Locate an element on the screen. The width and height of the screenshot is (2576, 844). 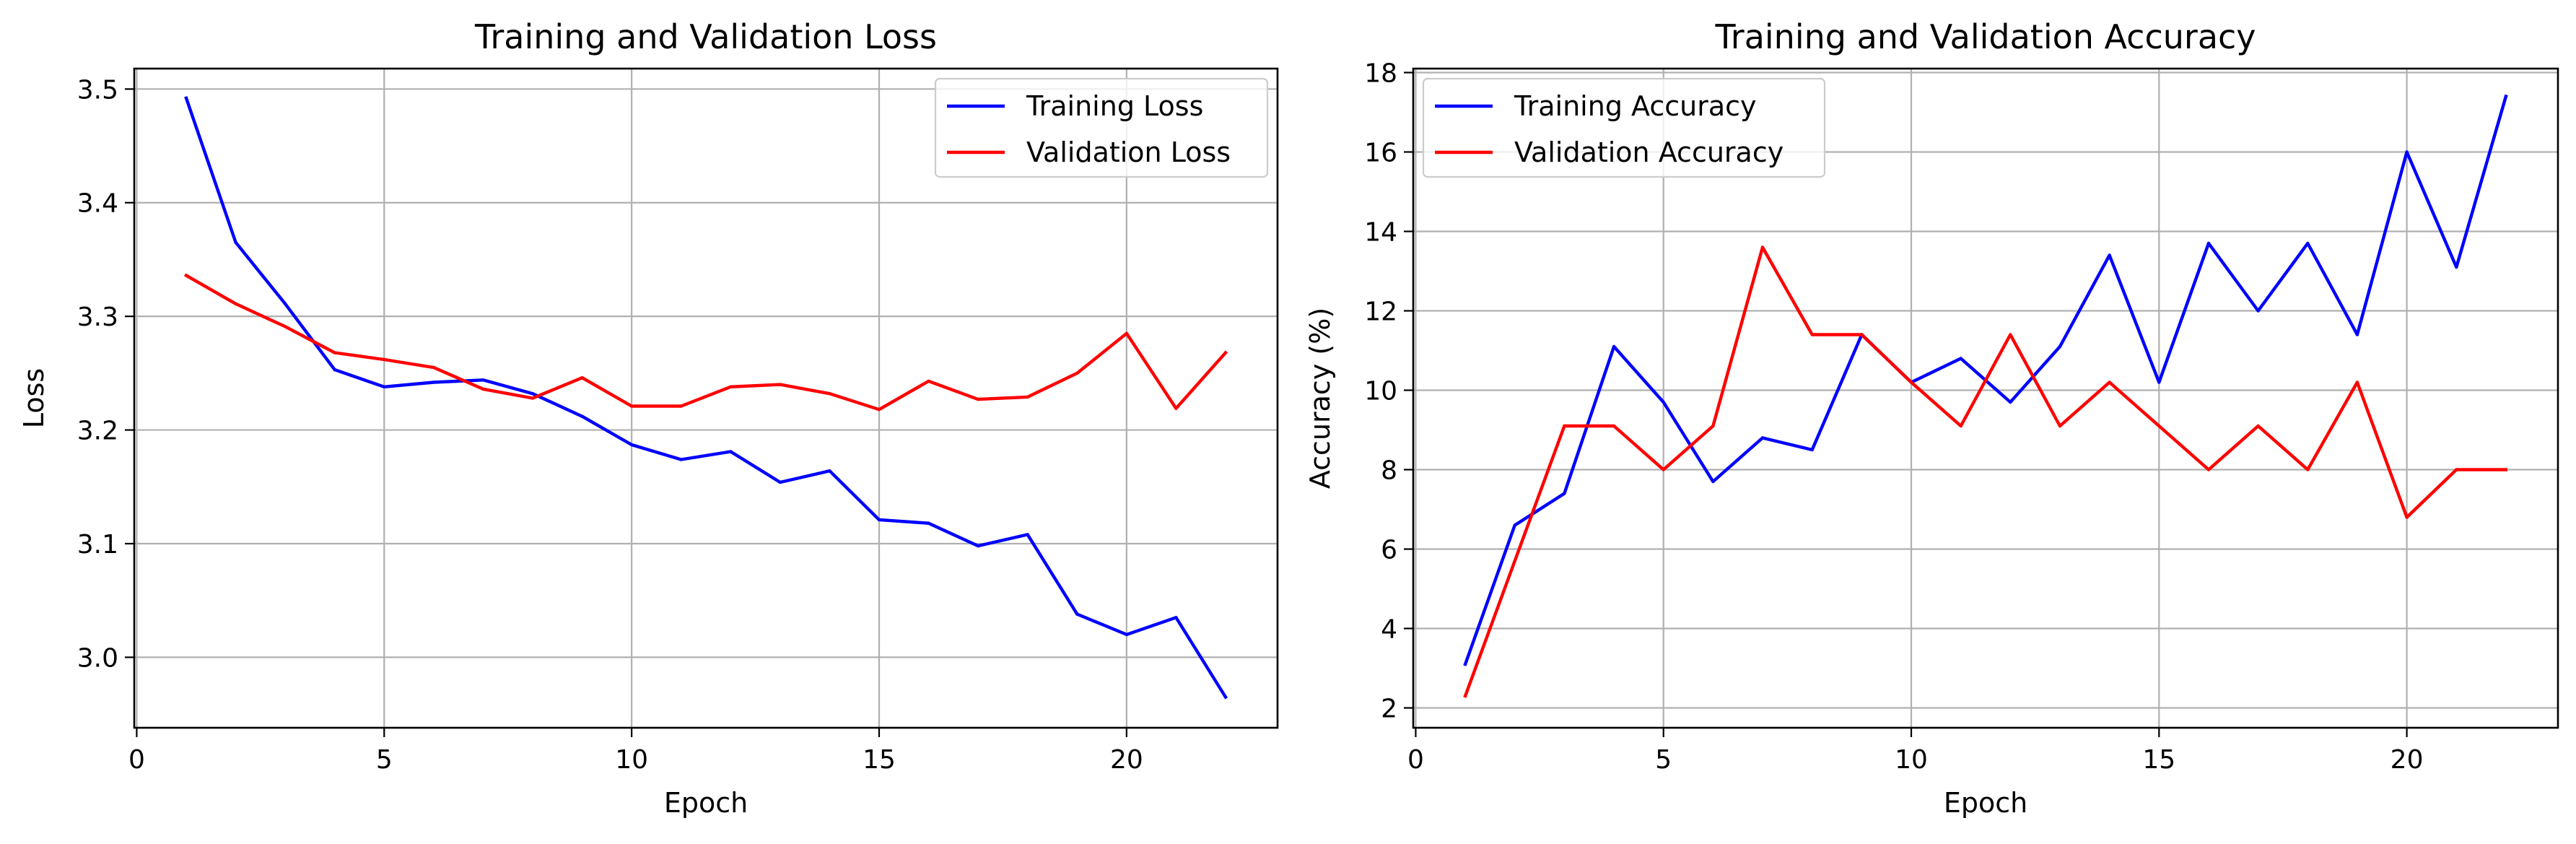
accuracy-x-tick-label: 5 is located at coordinates (1663, 760).